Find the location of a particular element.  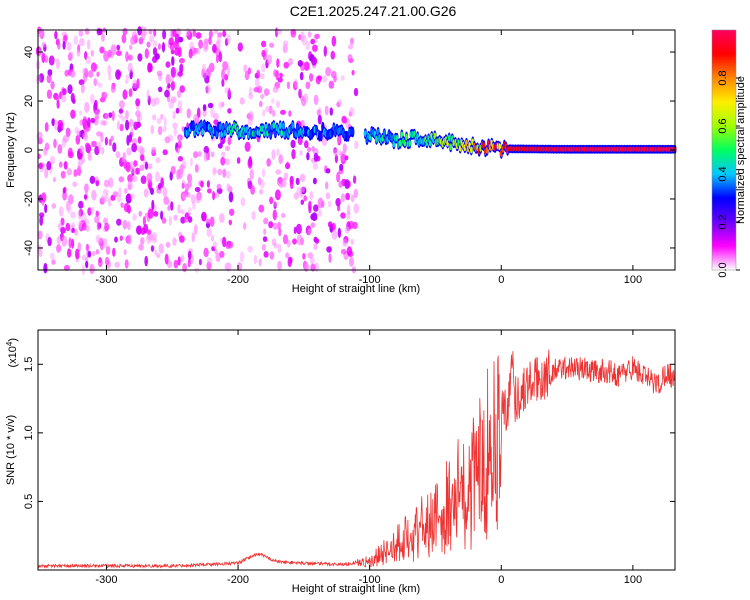

signal-trace-layer is located at coordinates (430, 139).